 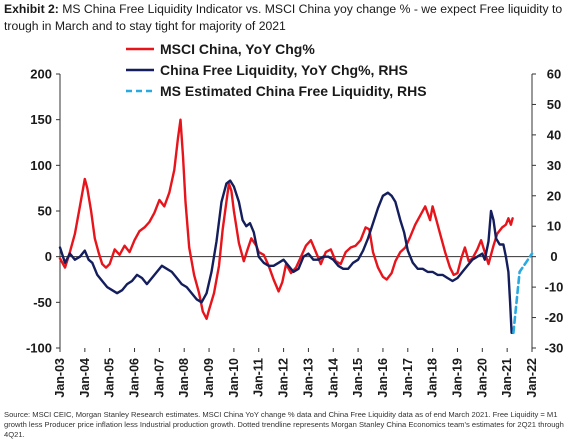 What do you see at coordinates (554, 104) in the screenshot?
I see `right-tick-label: 50` at bounding box center [554, 104].